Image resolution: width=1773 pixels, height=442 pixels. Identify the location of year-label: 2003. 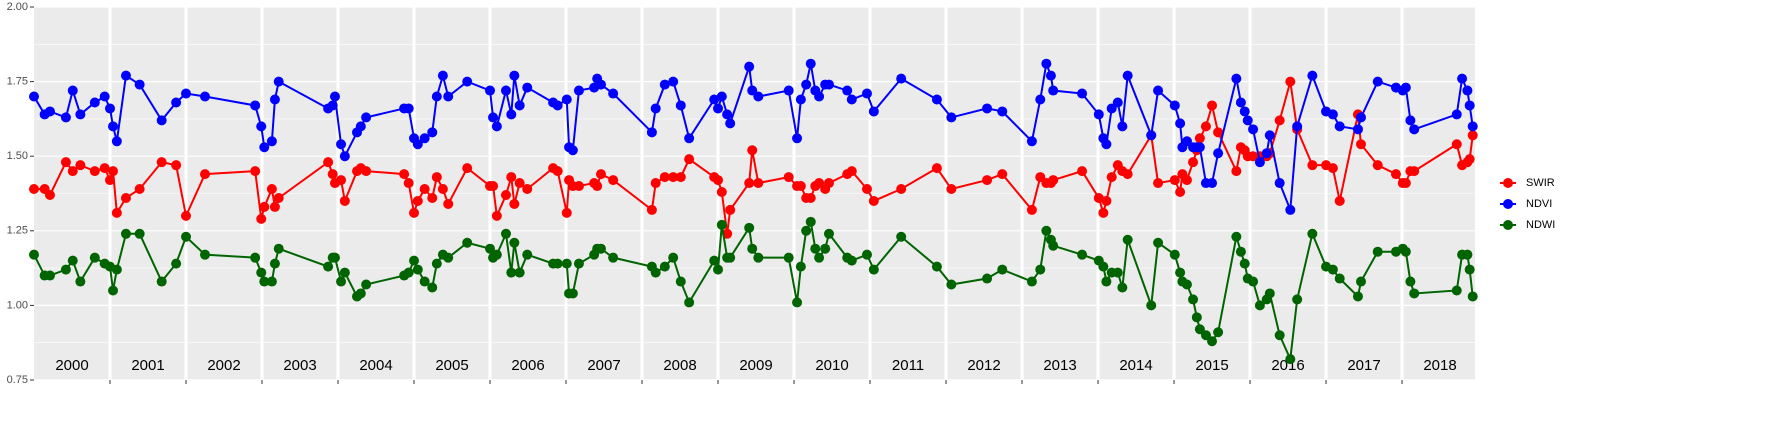
(299, 365).